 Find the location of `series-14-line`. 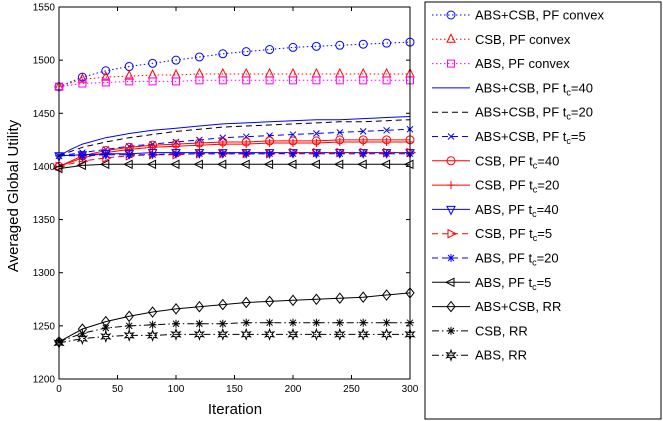

series-14-line is located at coordinates (234, 332).